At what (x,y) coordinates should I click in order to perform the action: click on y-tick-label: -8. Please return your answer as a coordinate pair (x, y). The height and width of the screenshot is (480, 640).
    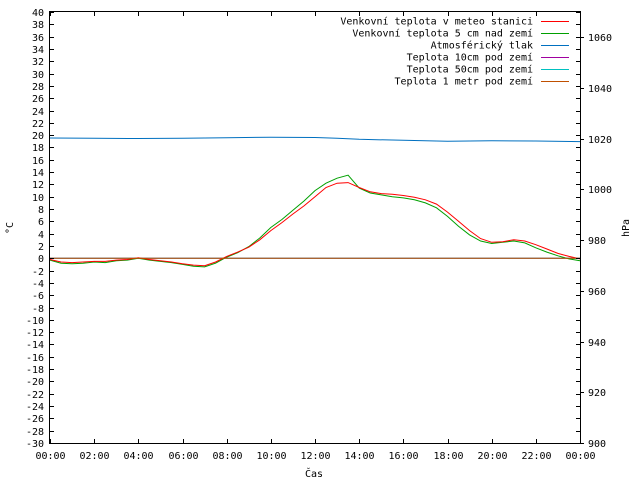
    Looking at the image, I should click on (38, 309).